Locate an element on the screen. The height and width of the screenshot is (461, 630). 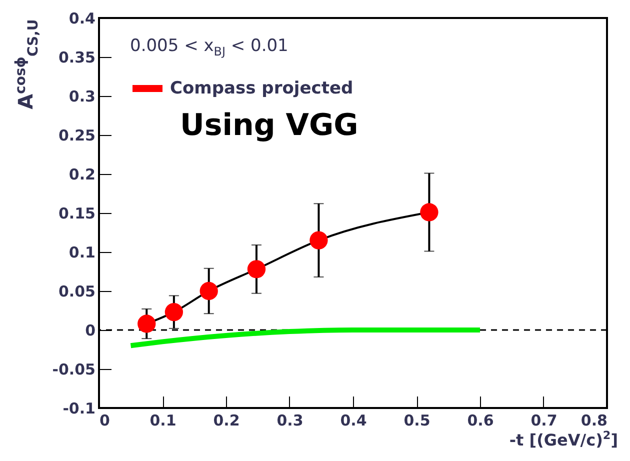
y-tick-label: 0.1 is located at coordinates (82, 253).